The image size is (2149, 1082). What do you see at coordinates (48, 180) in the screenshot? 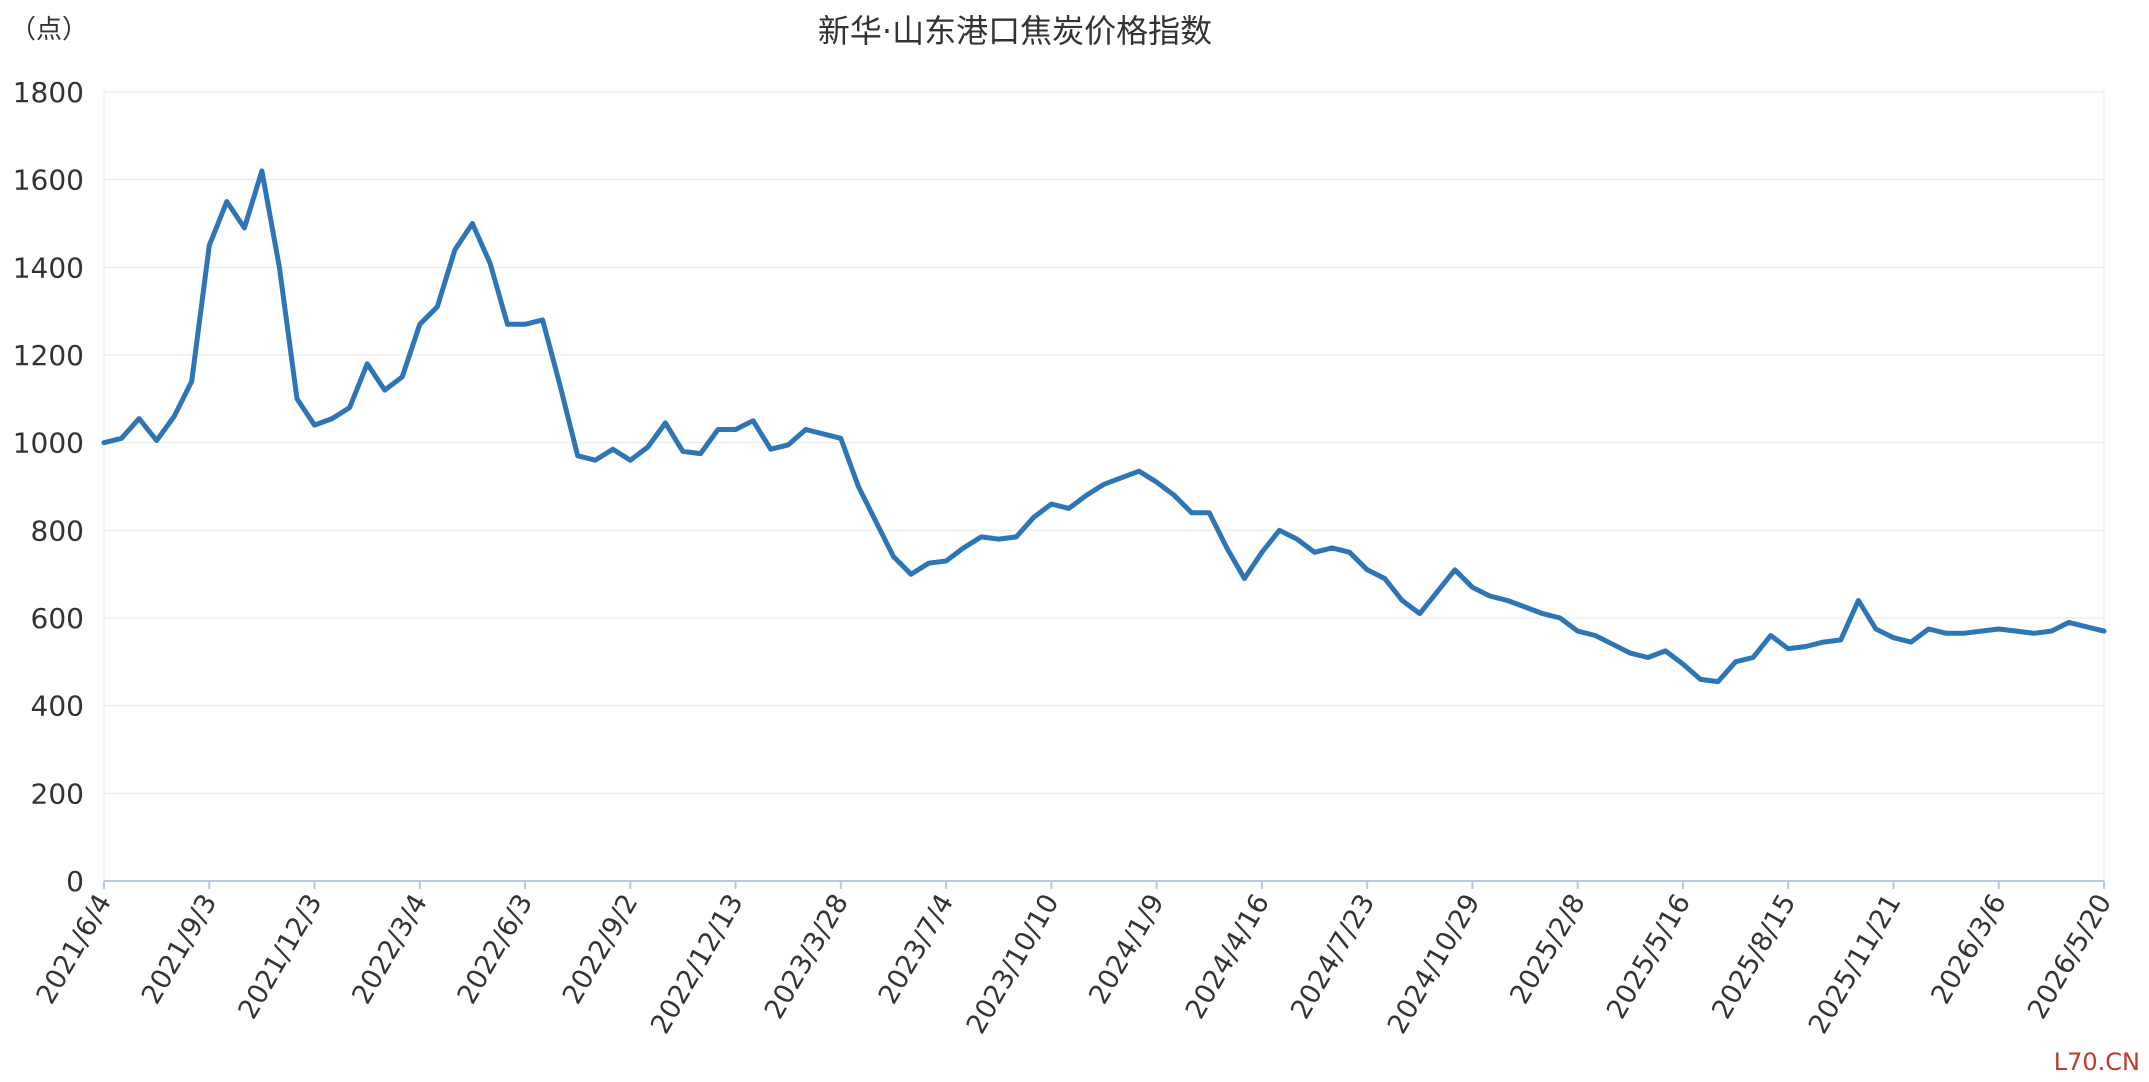
I see `y-tick-label: 1600` at bounding box center [48, 180].